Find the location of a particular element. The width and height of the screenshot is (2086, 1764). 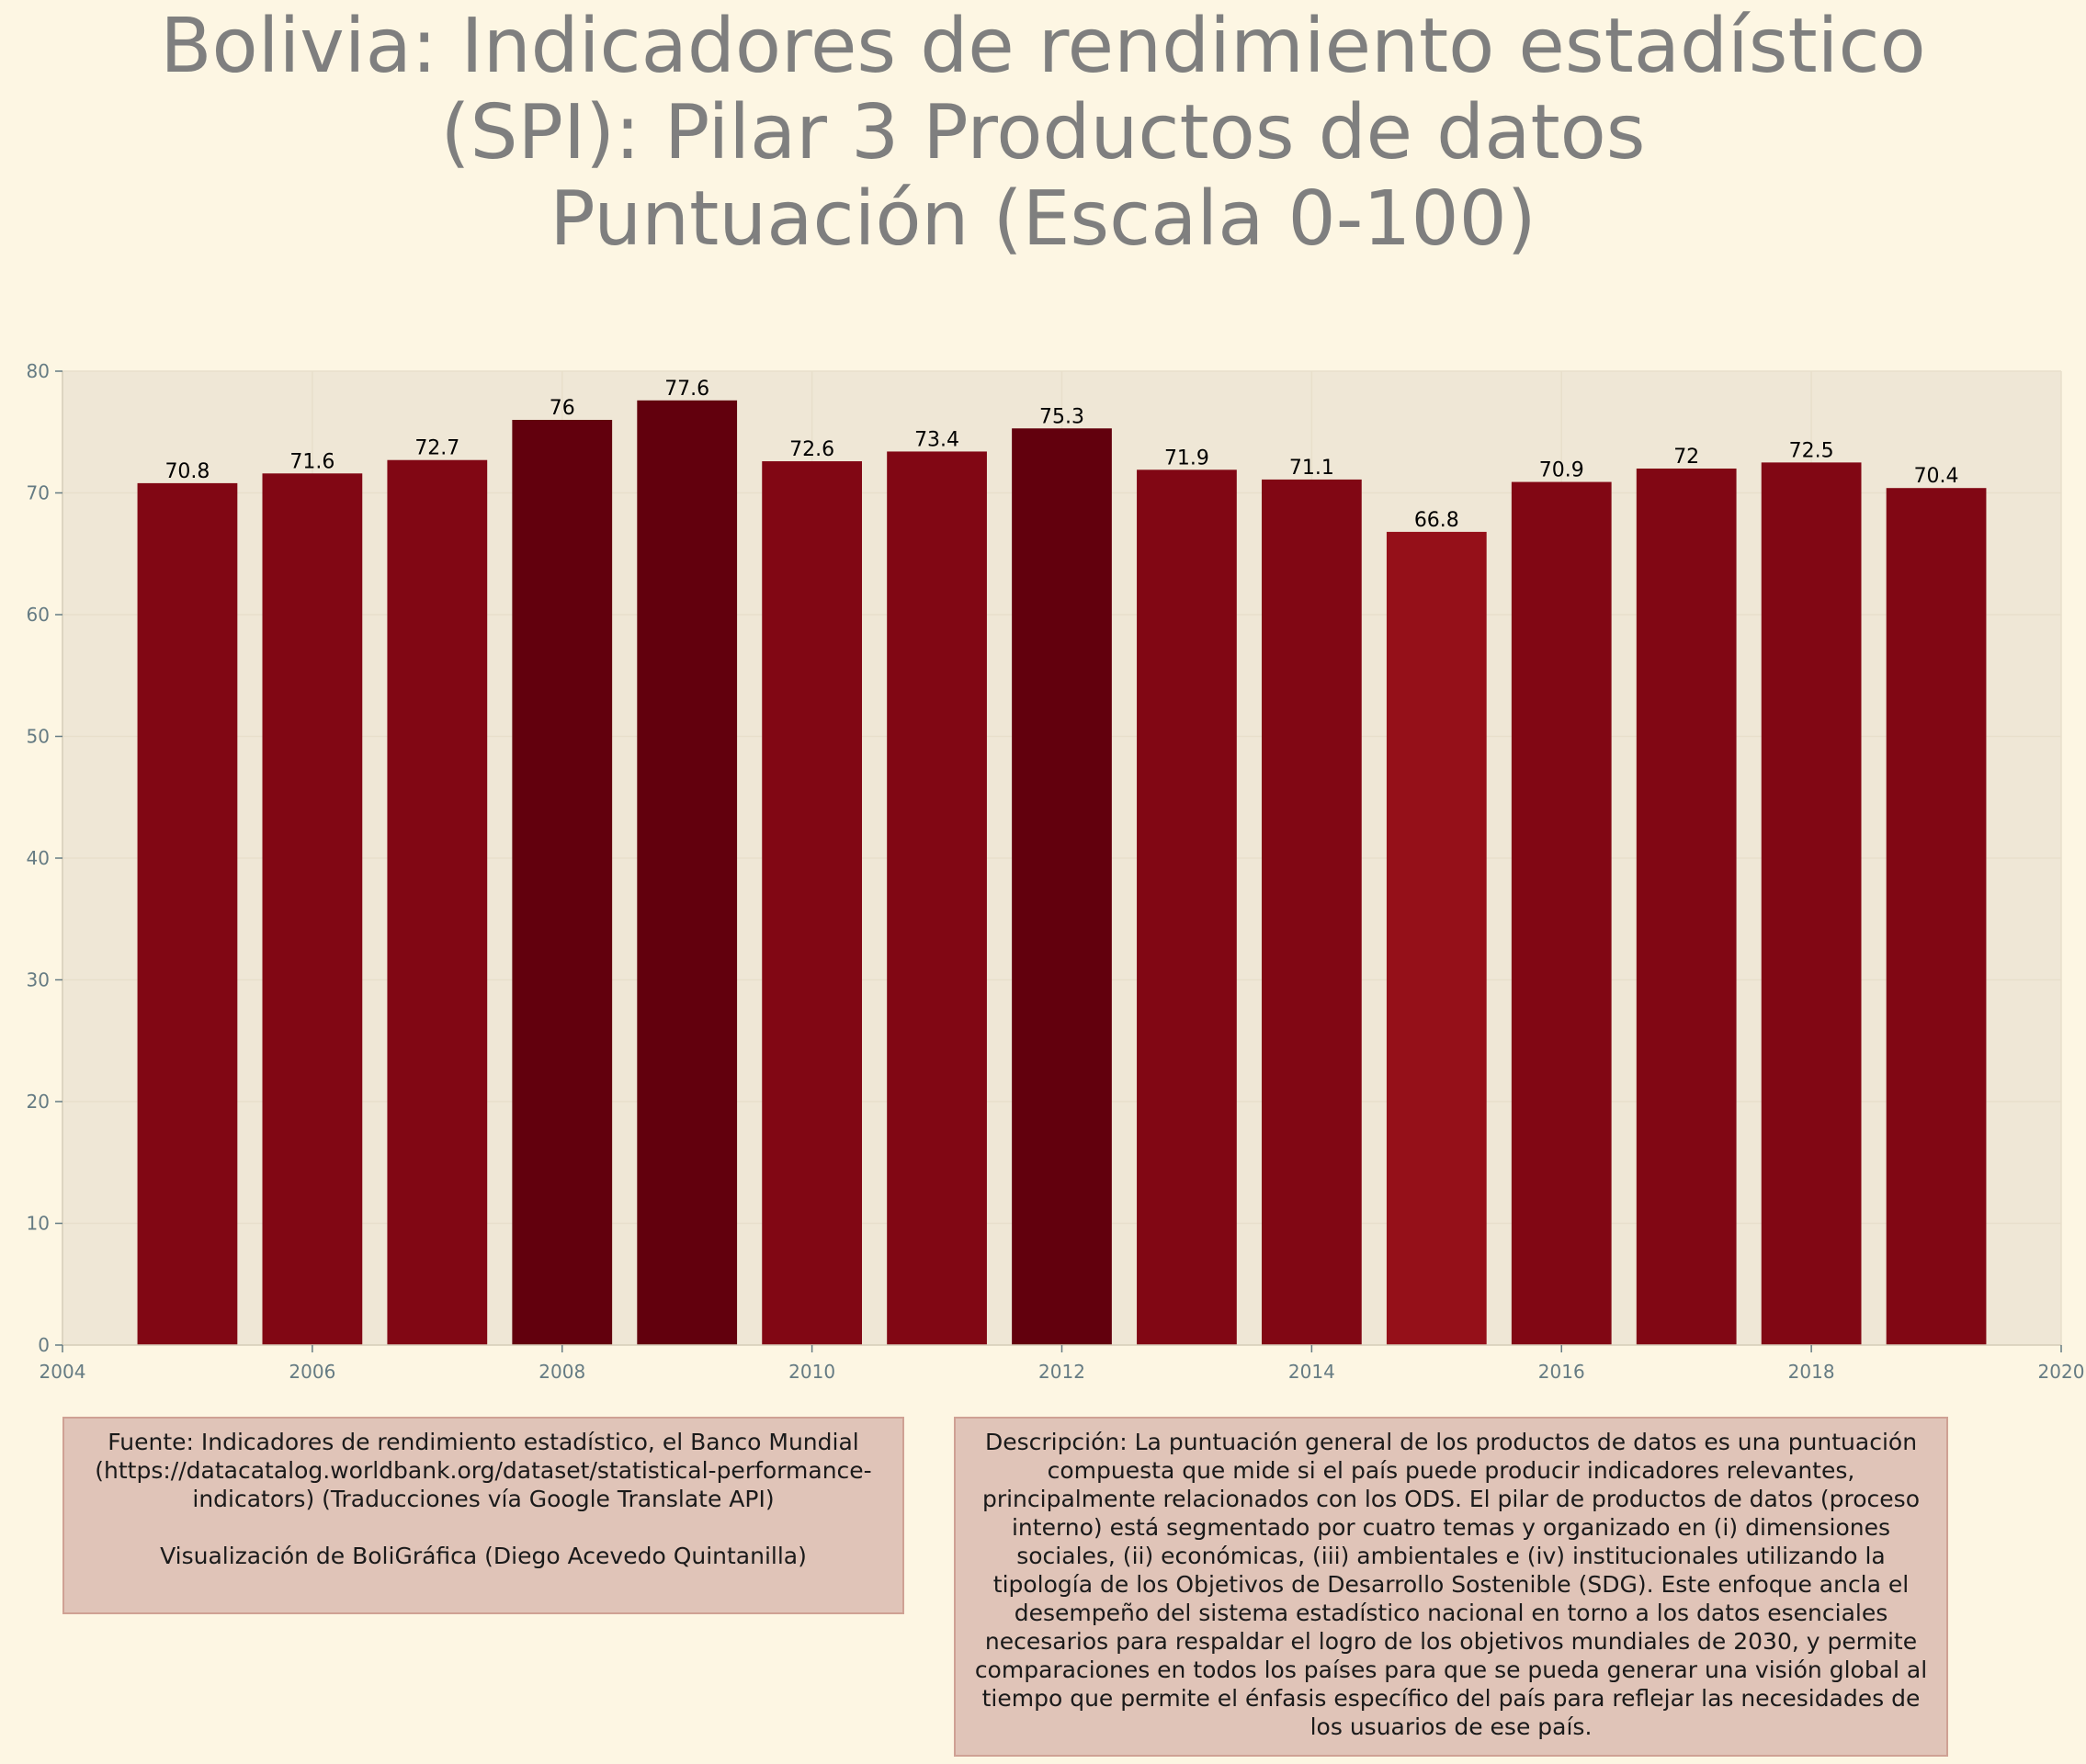

value-label-2006: 71.6 is located at coordinates (311, 461).